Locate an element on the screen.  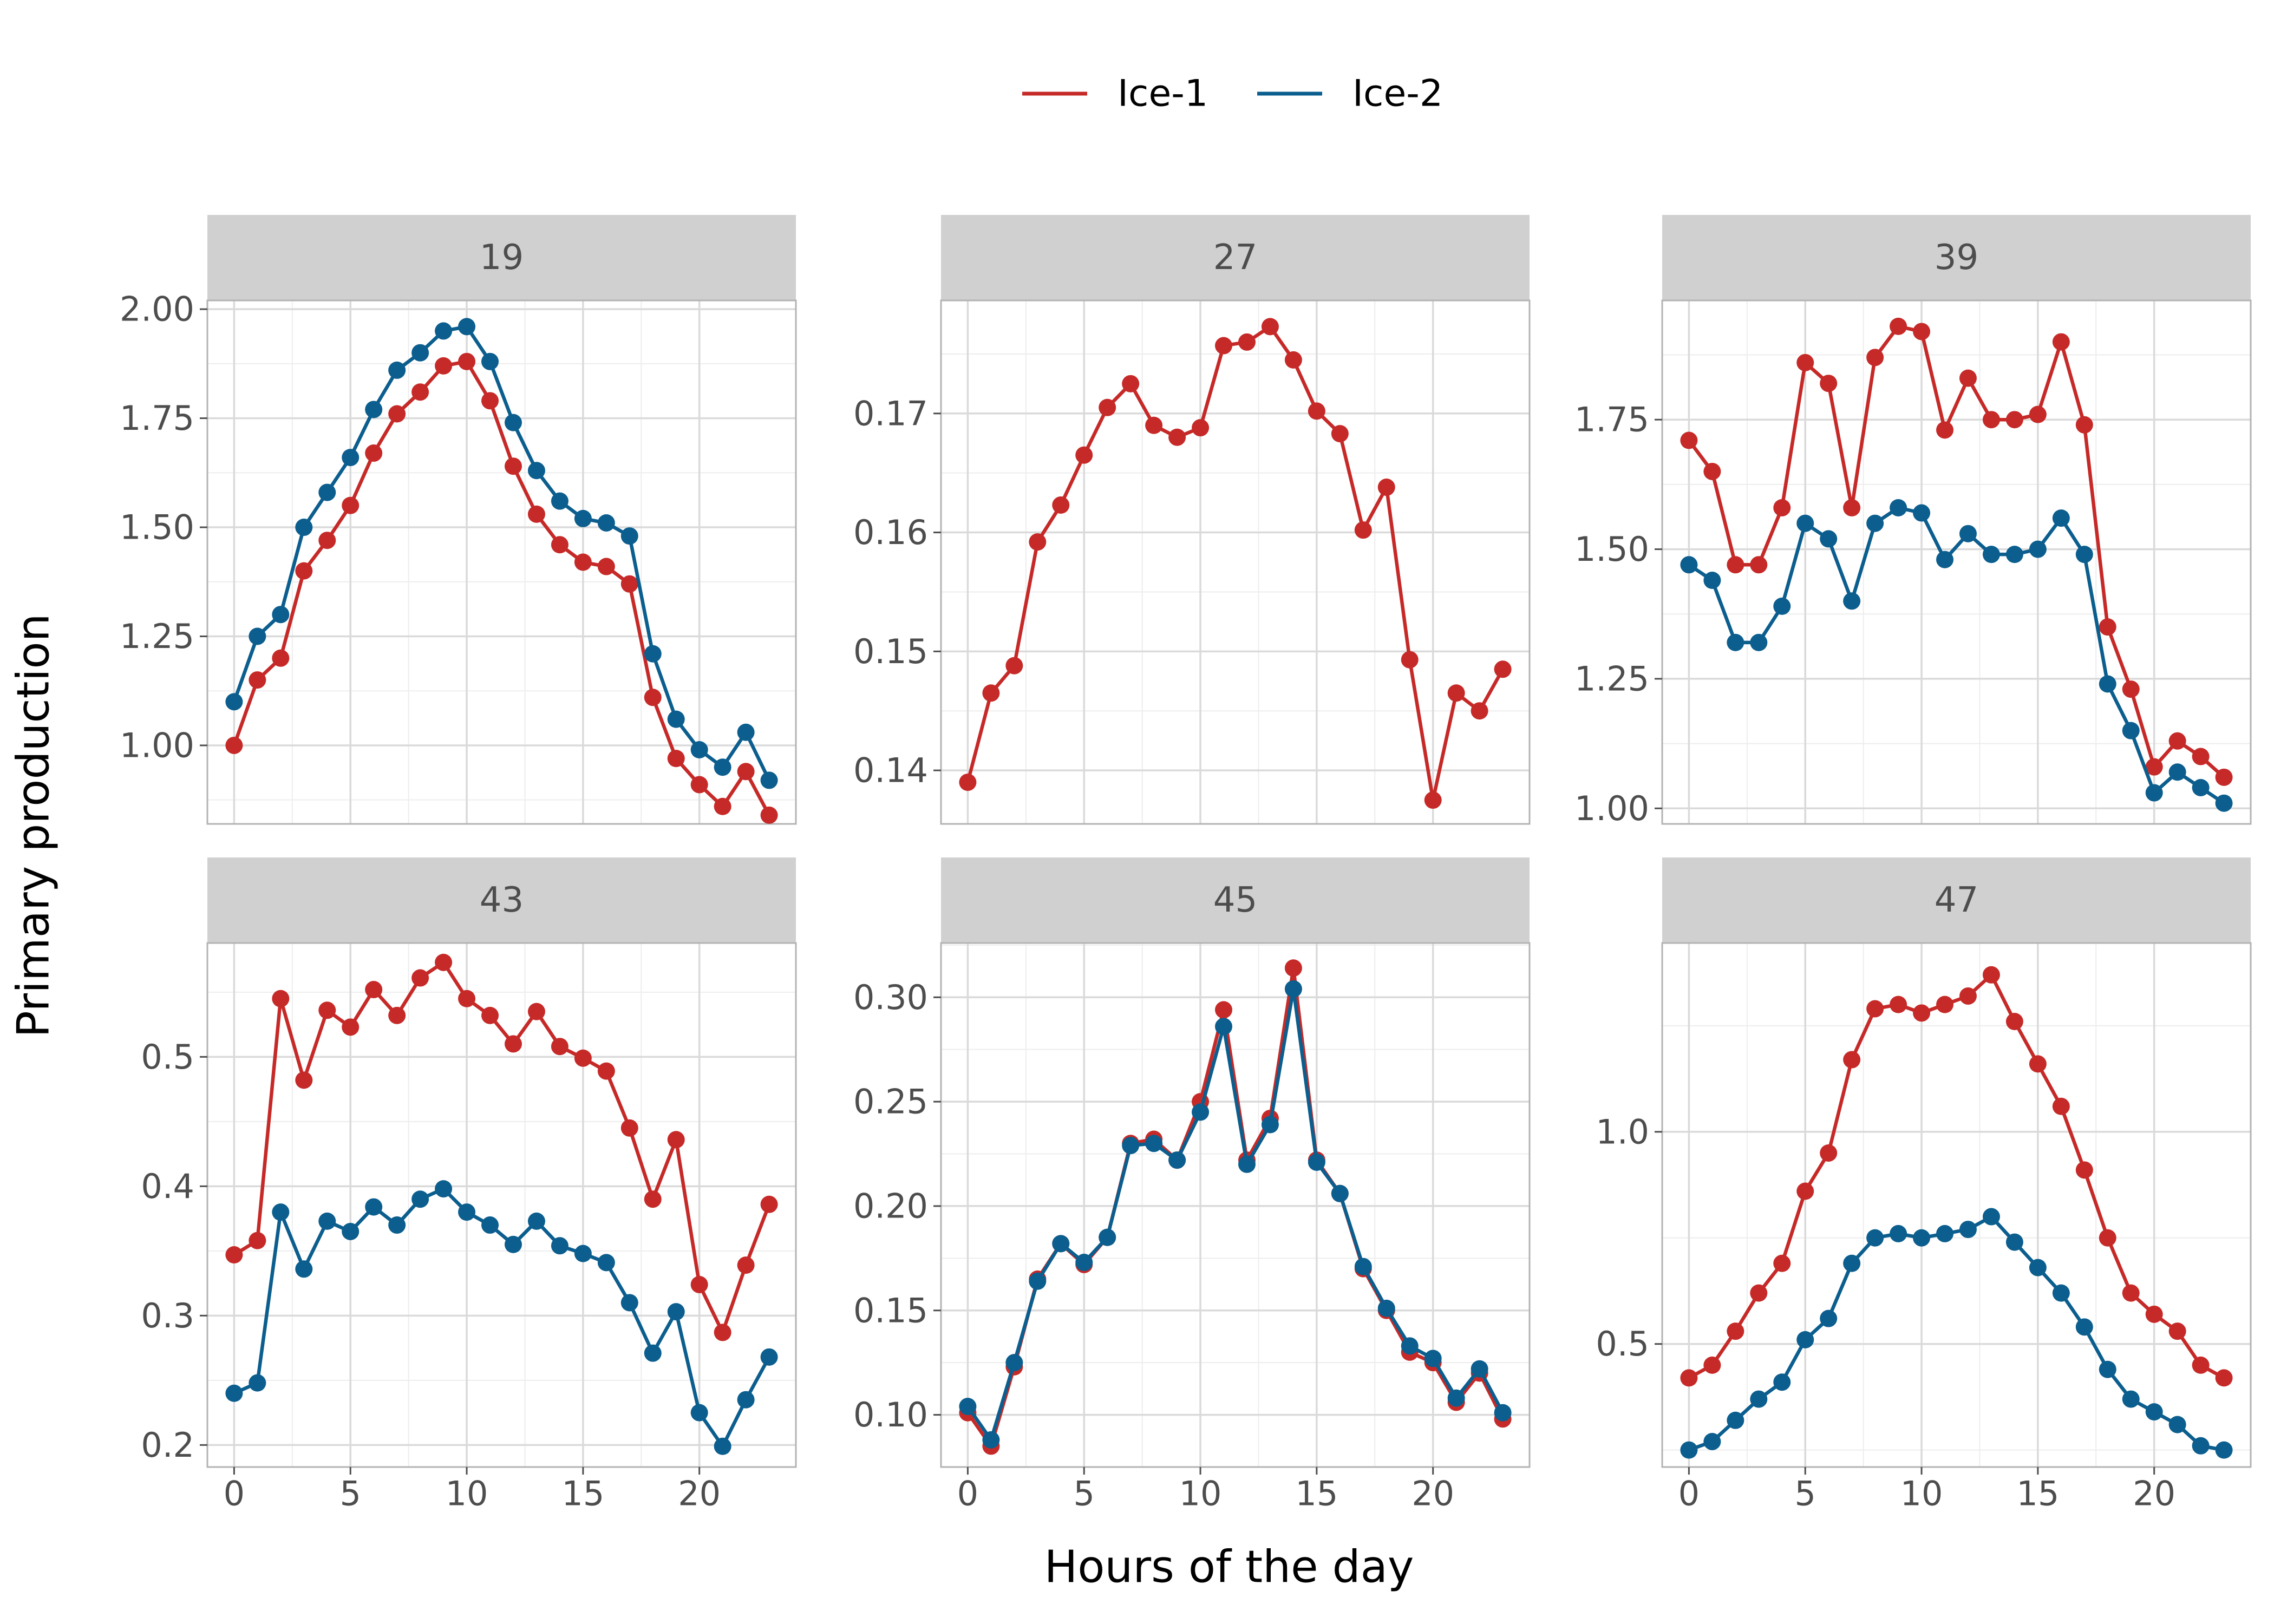
y-tick-label: 0.5 is located at coordinates (1623, 1344).